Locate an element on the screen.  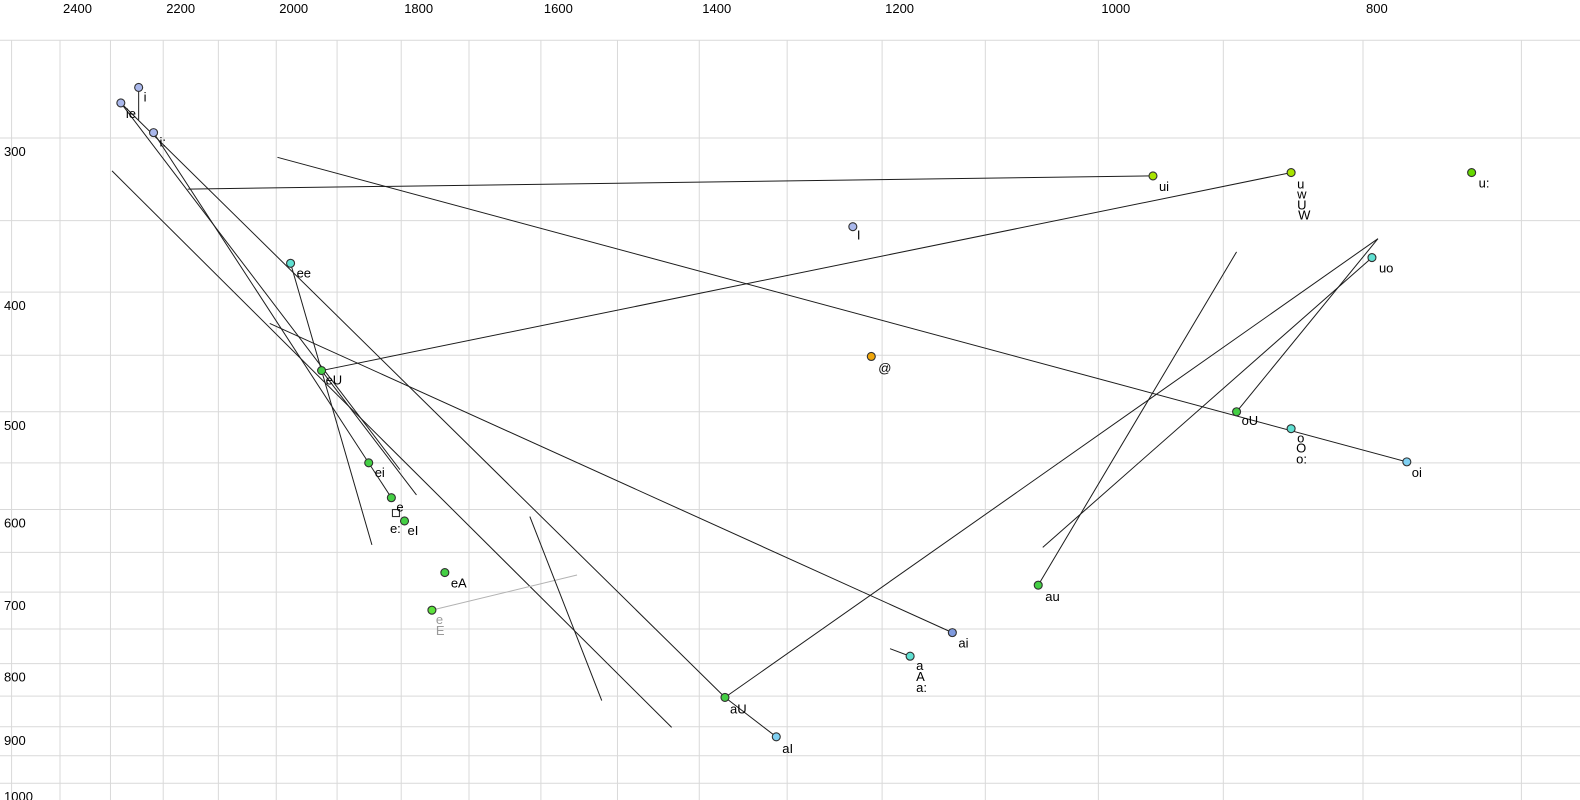
point-label-u-w-U-W-3: W is located at coordinates (1304, 215).